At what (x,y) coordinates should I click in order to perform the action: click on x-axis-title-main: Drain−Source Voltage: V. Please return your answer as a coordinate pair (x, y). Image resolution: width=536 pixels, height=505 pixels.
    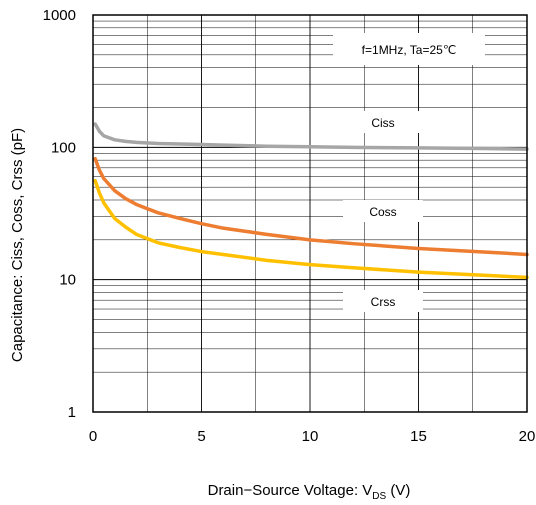
    Looking at the image, I should click on (290, 490).